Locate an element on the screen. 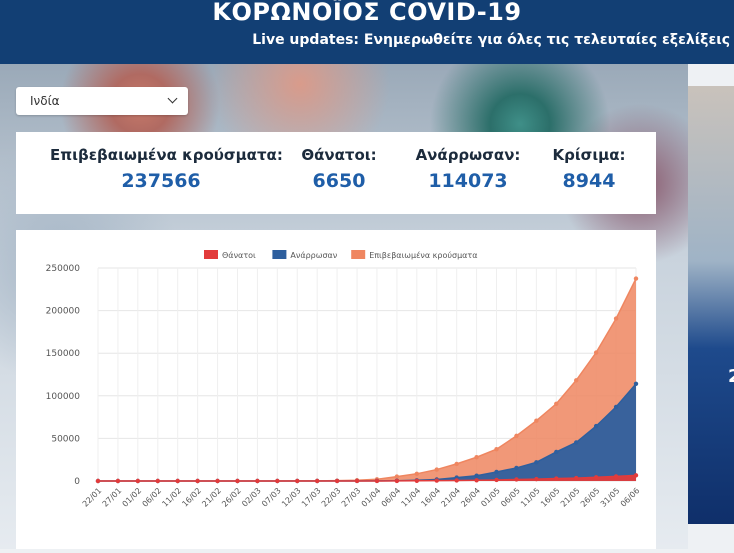  legend-label: Επιβεβαιωμένα κρούσματα is located at coordinates (423, 255).